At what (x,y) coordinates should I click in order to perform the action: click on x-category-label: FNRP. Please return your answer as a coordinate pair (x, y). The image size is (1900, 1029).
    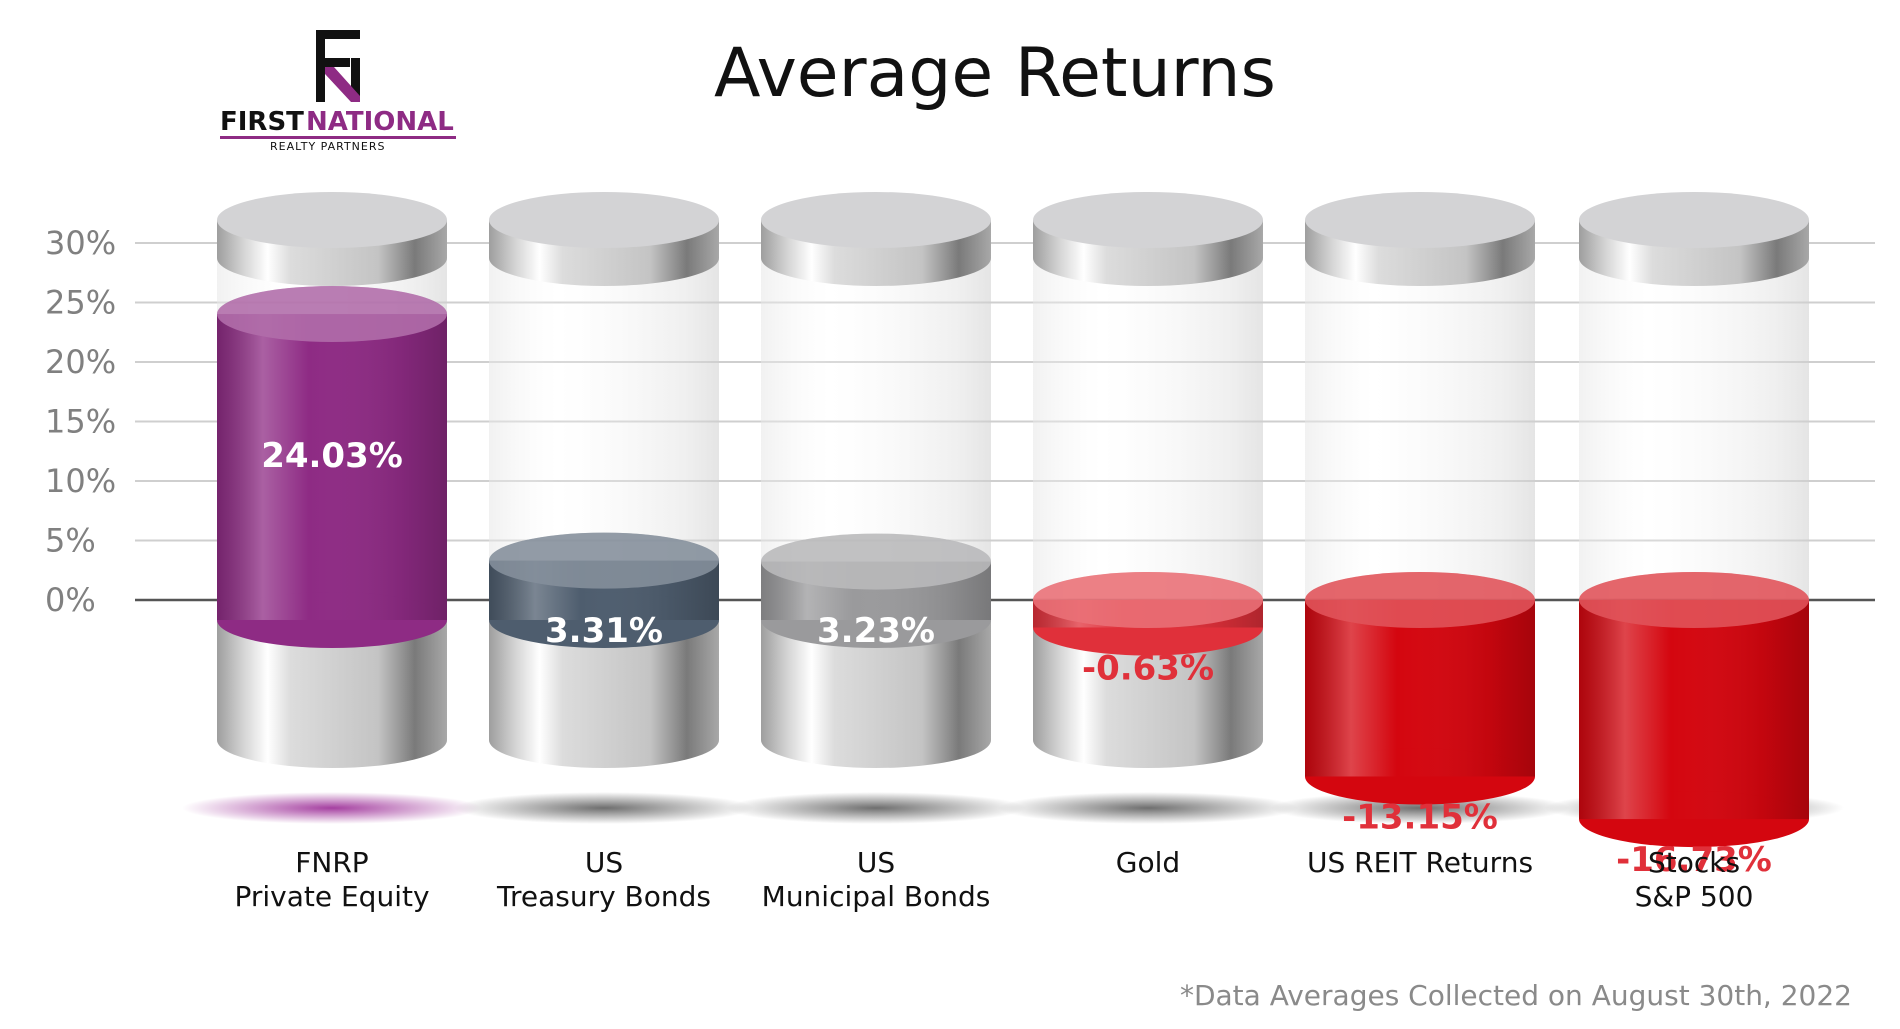
    Looking at the image, I should click on (331, 862).